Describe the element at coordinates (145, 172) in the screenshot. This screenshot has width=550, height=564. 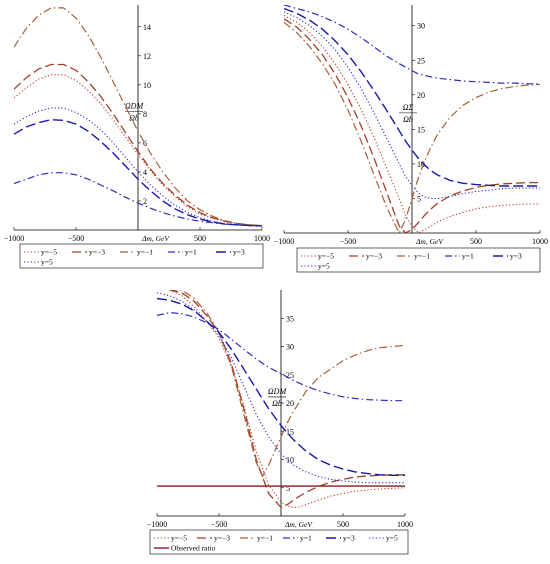
I see `y-tick-label: 4` at that location.